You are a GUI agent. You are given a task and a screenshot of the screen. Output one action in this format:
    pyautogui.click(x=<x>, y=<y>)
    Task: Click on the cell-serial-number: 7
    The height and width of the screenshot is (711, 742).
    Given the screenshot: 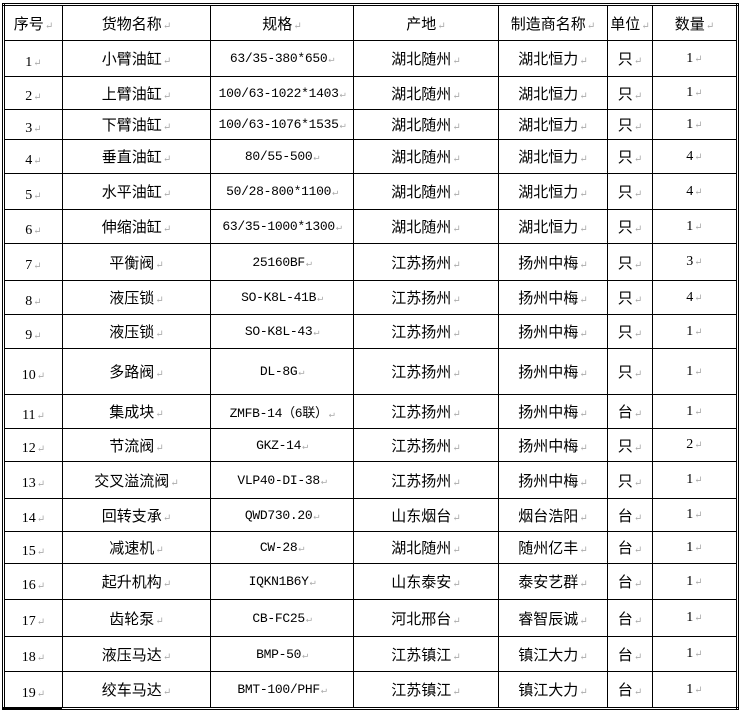 What is the action you would take?
    pyautogui.click(x=33, y=262)
    